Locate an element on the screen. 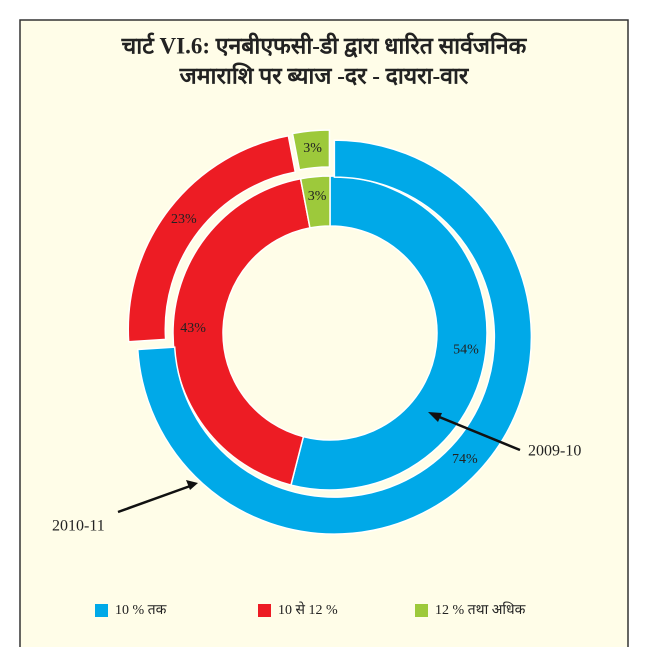 The image size is (648, 647). series-annotation: 2010-11 is located at coordinates (78, 526).